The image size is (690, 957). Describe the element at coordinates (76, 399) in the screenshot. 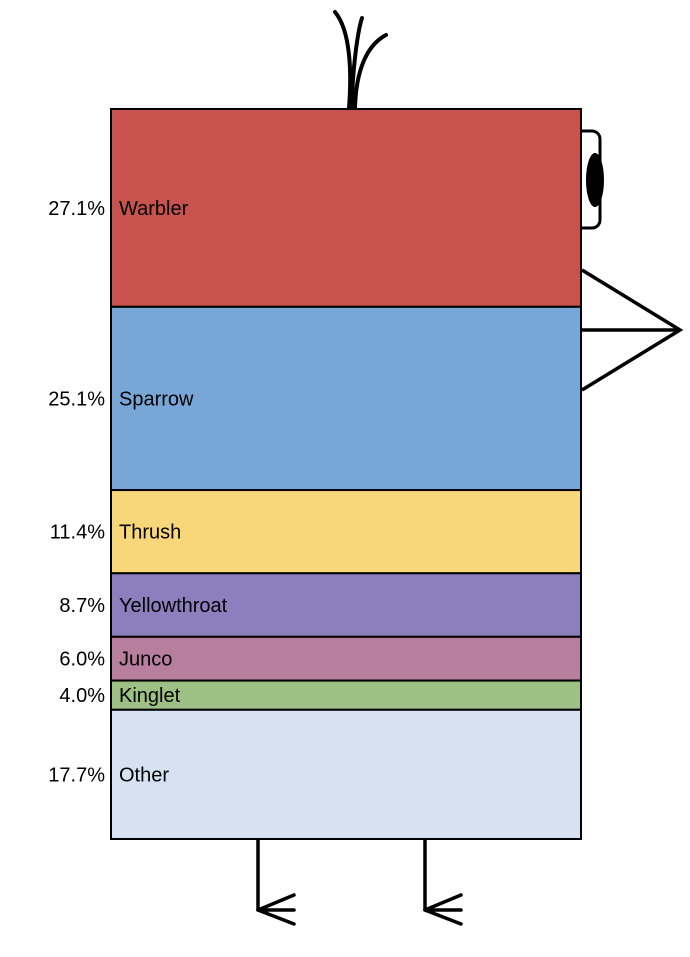

I see `value-label-sparrow: 25.1%` at that location.